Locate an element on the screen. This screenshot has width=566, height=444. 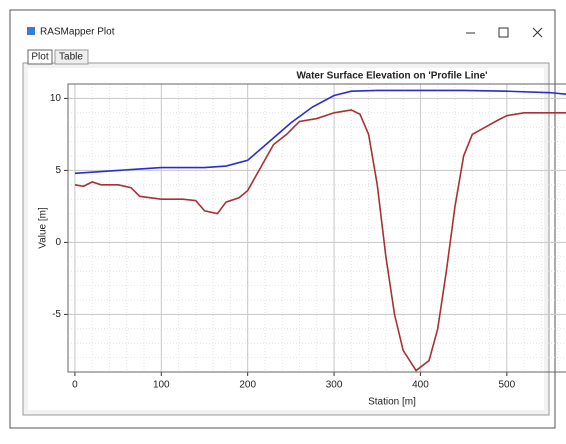
x-tick-label: 500 is located at coordinates (506, 385).